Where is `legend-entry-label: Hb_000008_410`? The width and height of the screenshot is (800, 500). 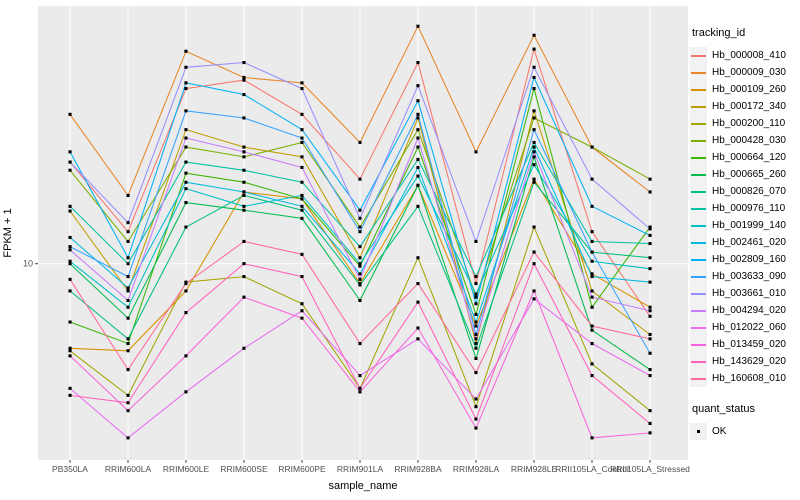
legend-entry-label: Hb_000008_410 is located at coordinates (749, 55).